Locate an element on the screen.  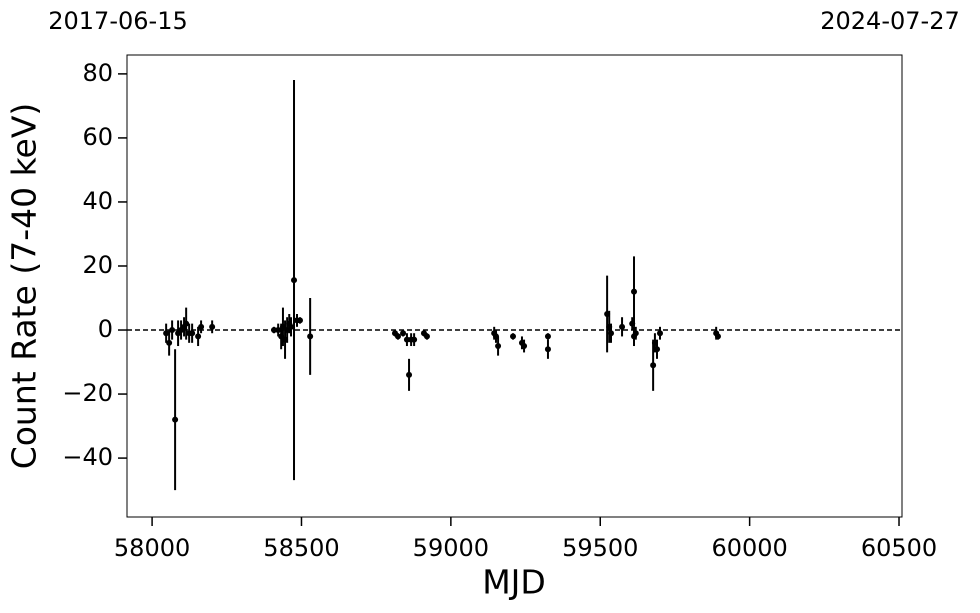
x-tick-label: 59000 is located at coordinates (451, 548).